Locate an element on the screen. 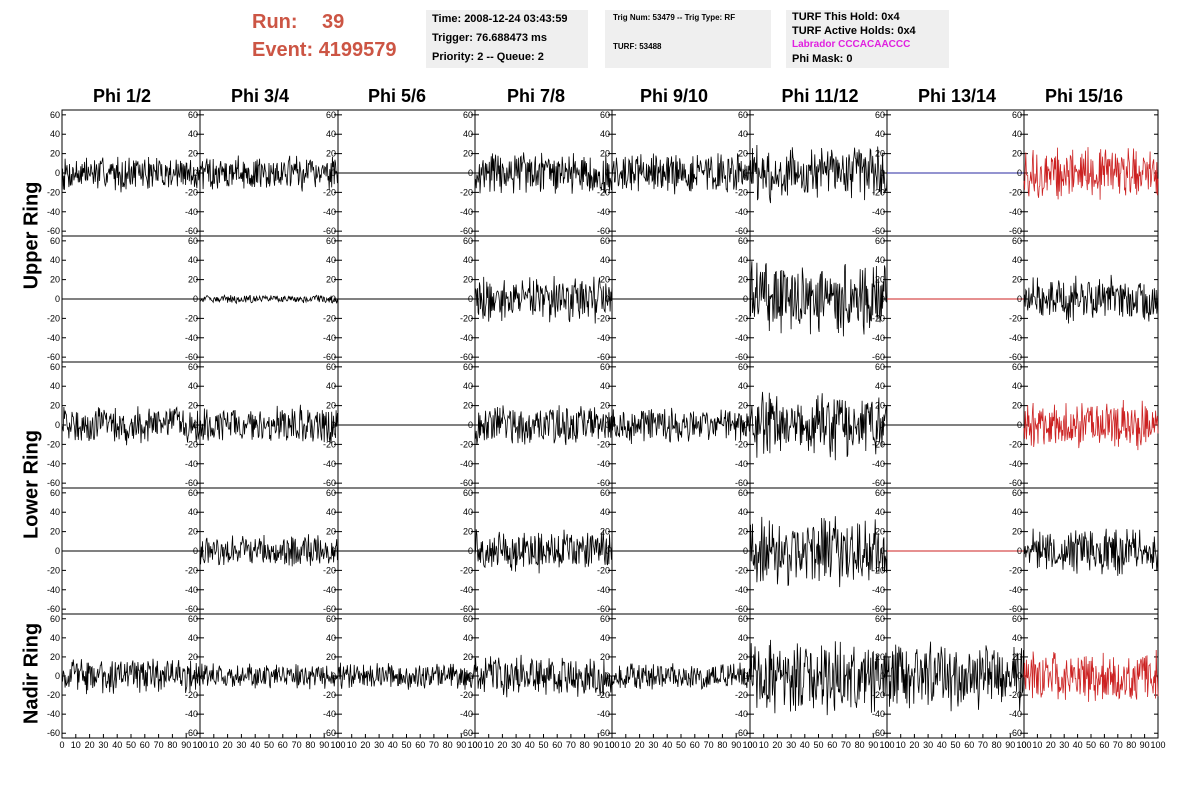  col-header-7: Phi 13/14 is located at coordinates (957, 96).